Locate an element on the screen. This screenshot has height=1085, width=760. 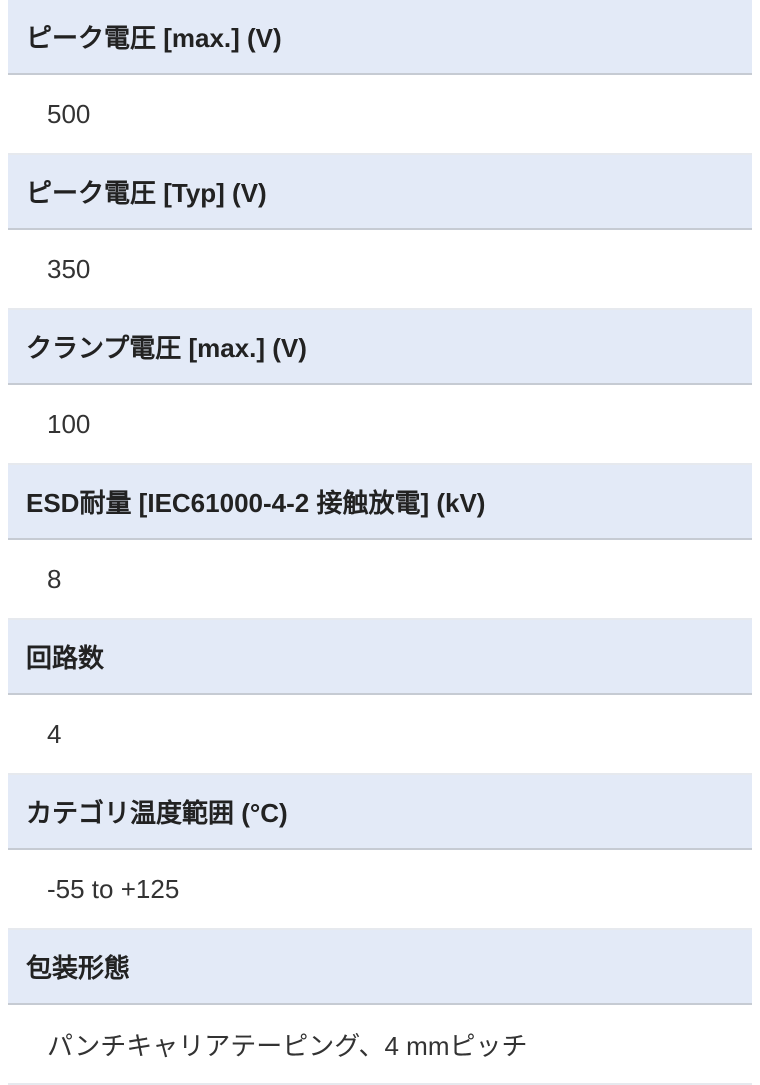
spec-label: 包装形態 is located at coordinates (380, 967).